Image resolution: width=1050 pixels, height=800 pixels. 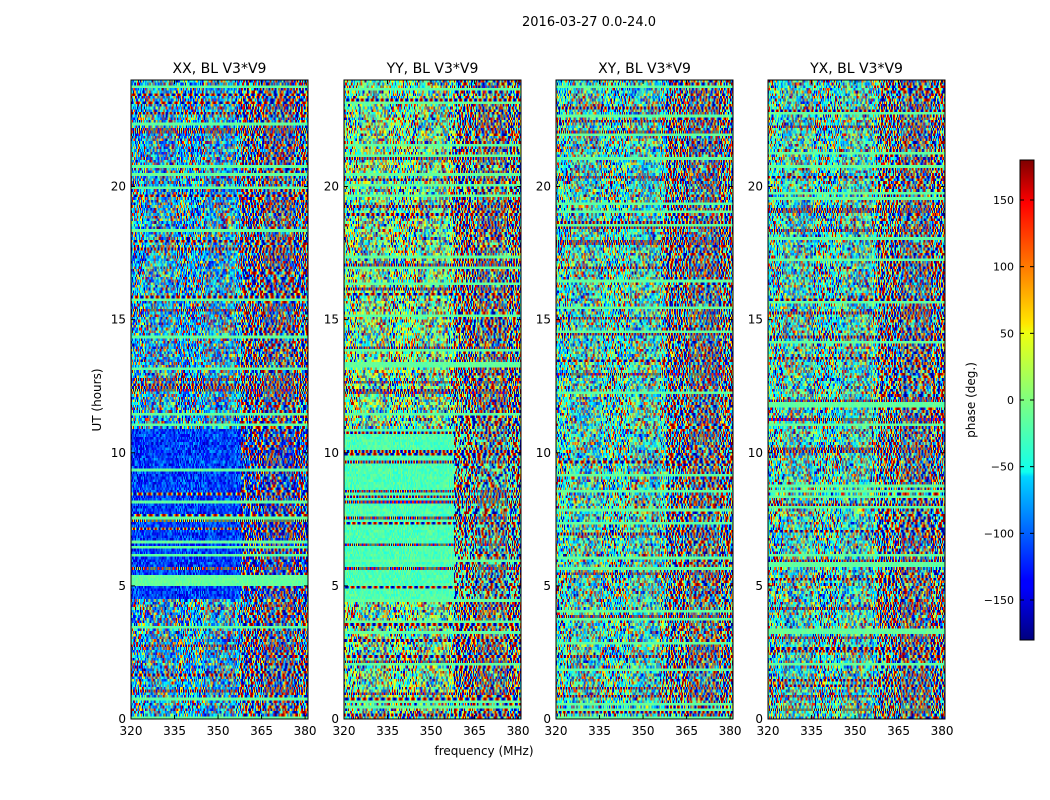 I want to click on panel-title: XY, BL V3*V9, so click(x=644, y=69).